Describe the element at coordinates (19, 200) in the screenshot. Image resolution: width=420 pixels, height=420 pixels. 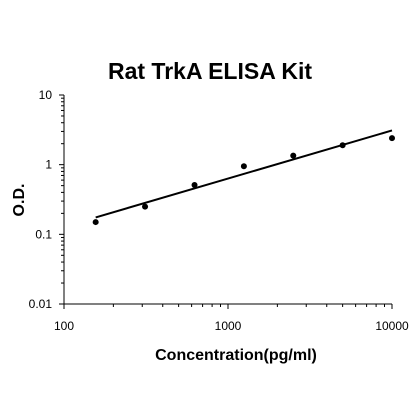
I see `y-axis-label: O.D.` at that location.